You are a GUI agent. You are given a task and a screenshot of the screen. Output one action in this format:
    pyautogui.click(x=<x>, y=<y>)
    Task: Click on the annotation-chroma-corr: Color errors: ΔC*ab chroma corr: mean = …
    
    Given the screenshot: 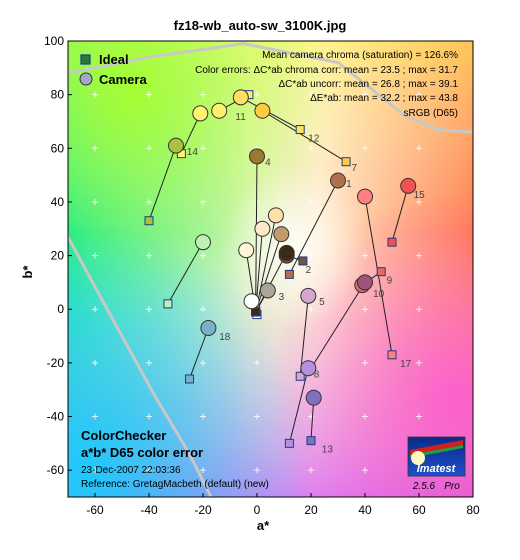 What is the action you would take?
    pyautogui.click(x=326, y=70)
    